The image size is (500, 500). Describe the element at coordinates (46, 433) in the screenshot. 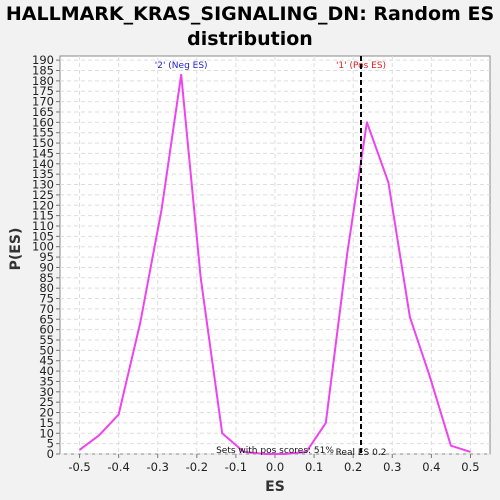

I see `y-tick-label: 10` at that location.